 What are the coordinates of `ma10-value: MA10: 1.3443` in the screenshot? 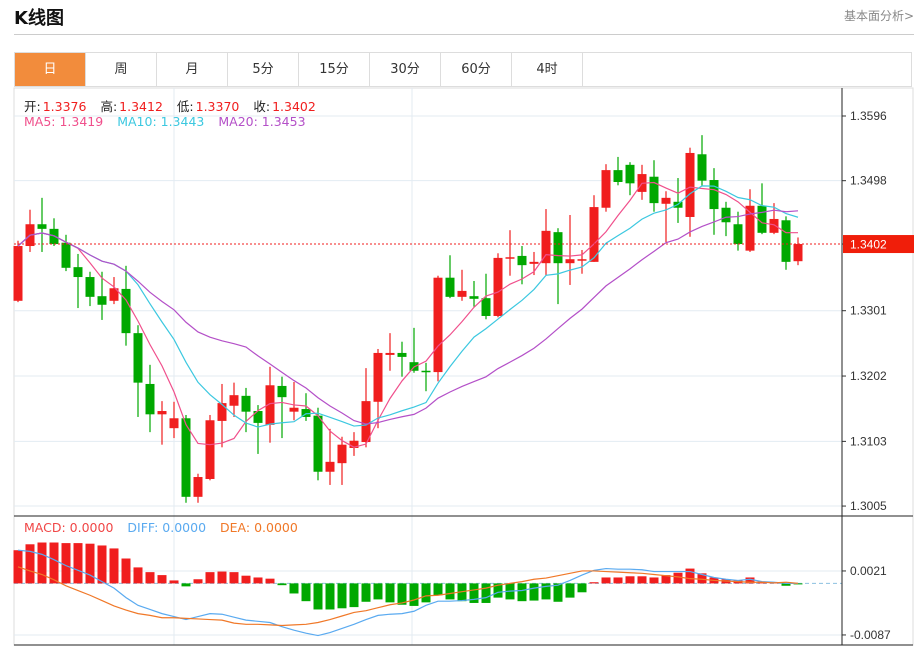 It's located at (161, 121).